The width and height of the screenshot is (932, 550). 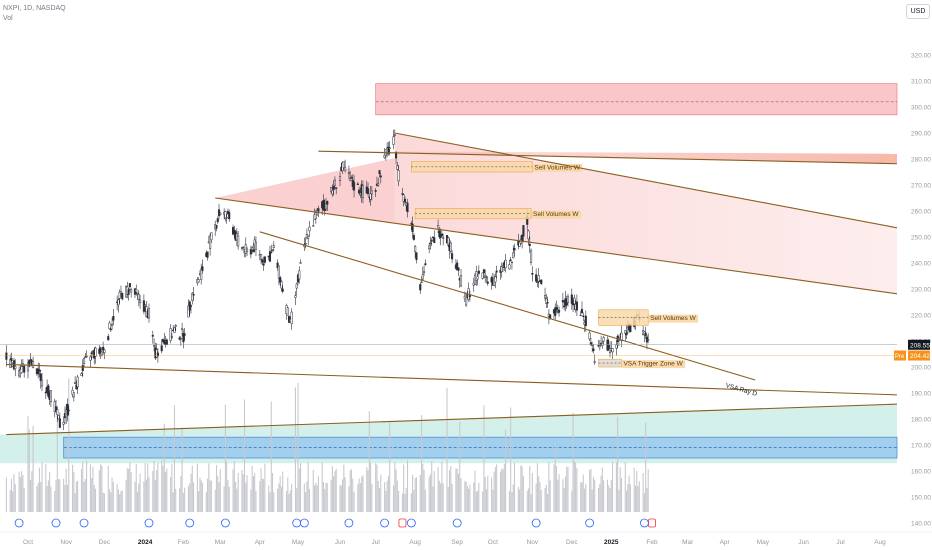 What do you see at coordinates (840, 542) in the screenshot?
I see `time-tick-label: Jul` at bounding box center [840, 542].